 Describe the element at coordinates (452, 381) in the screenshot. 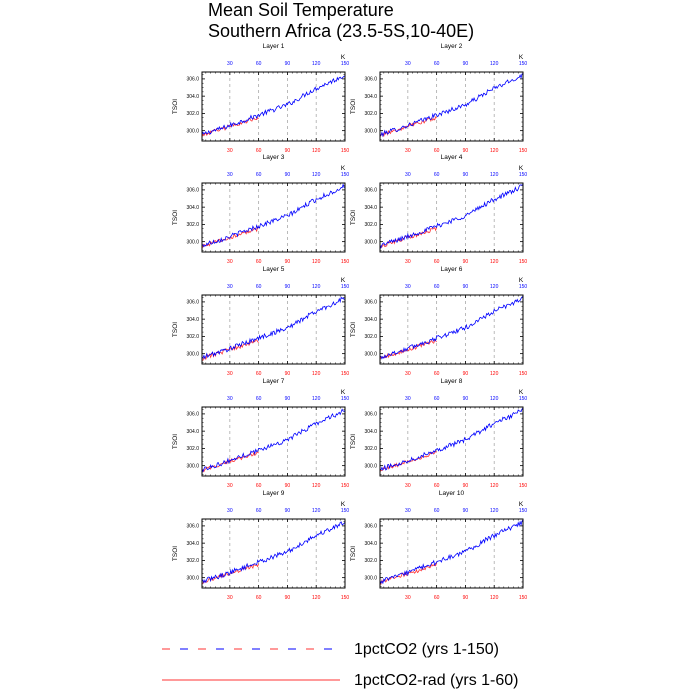

I see `panel-title: Layer 8` at that location.